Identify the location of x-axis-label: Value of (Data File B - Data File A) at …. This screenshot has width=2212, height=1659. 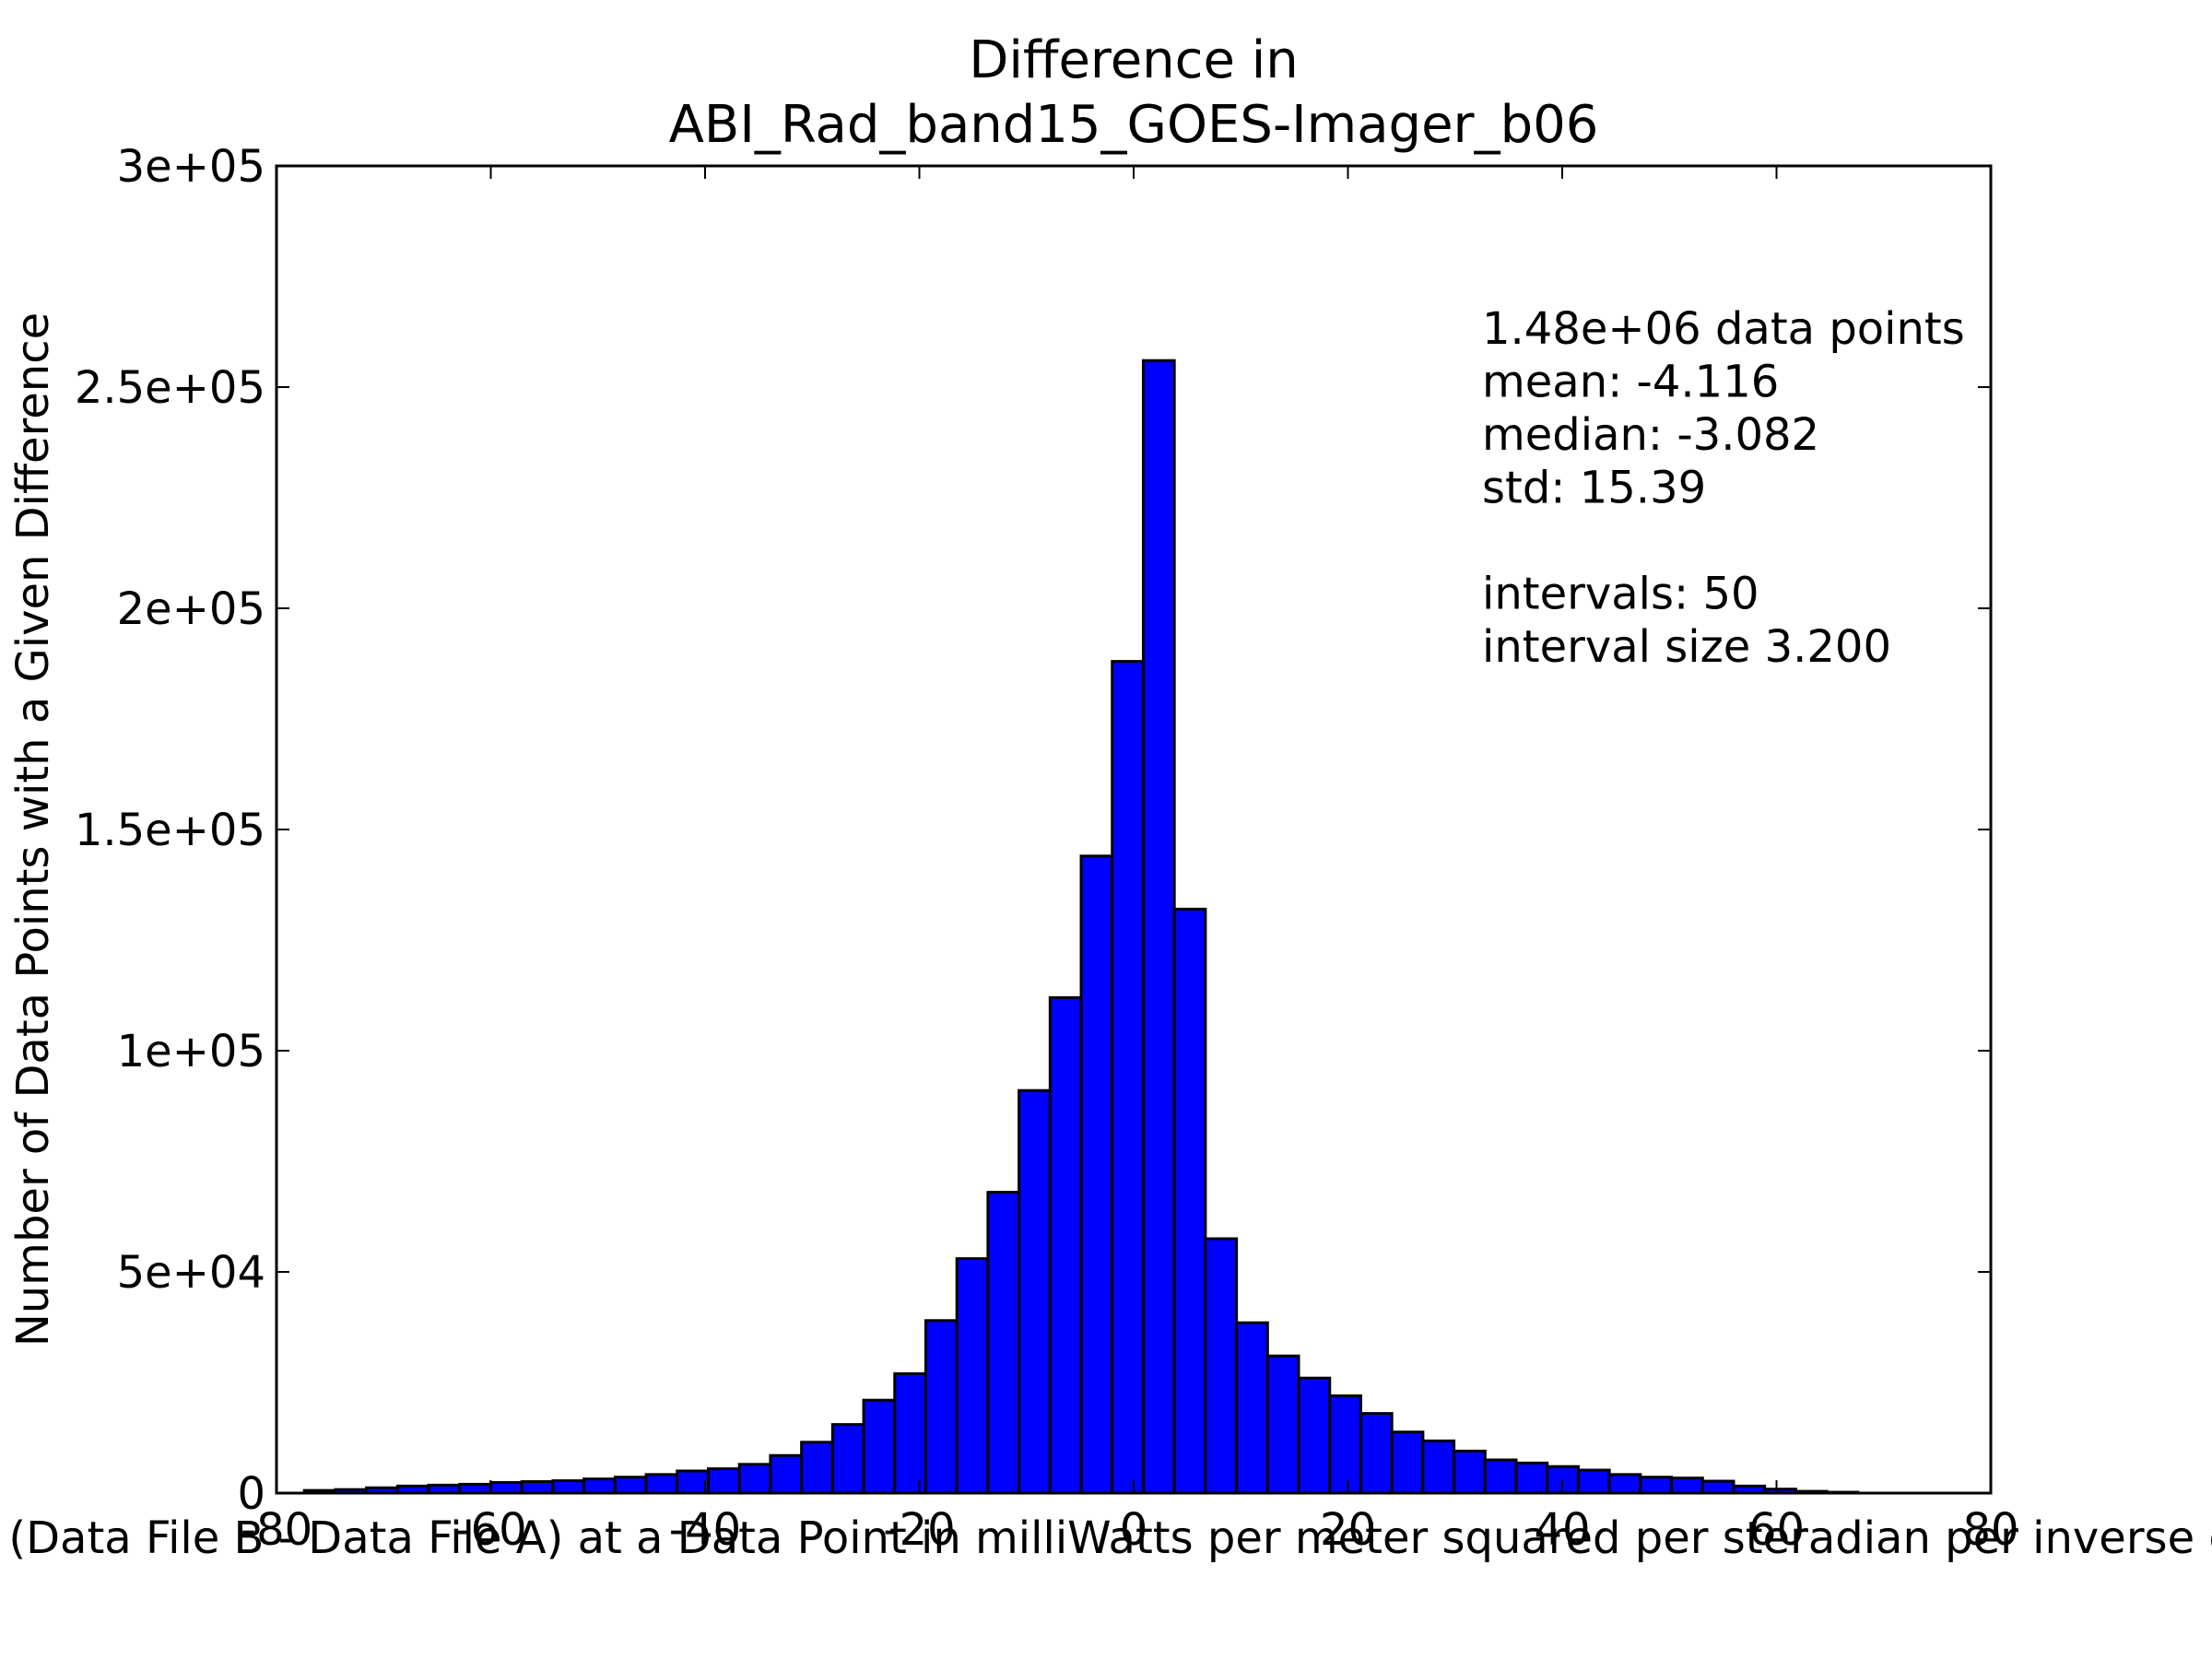
(1106, 1538).